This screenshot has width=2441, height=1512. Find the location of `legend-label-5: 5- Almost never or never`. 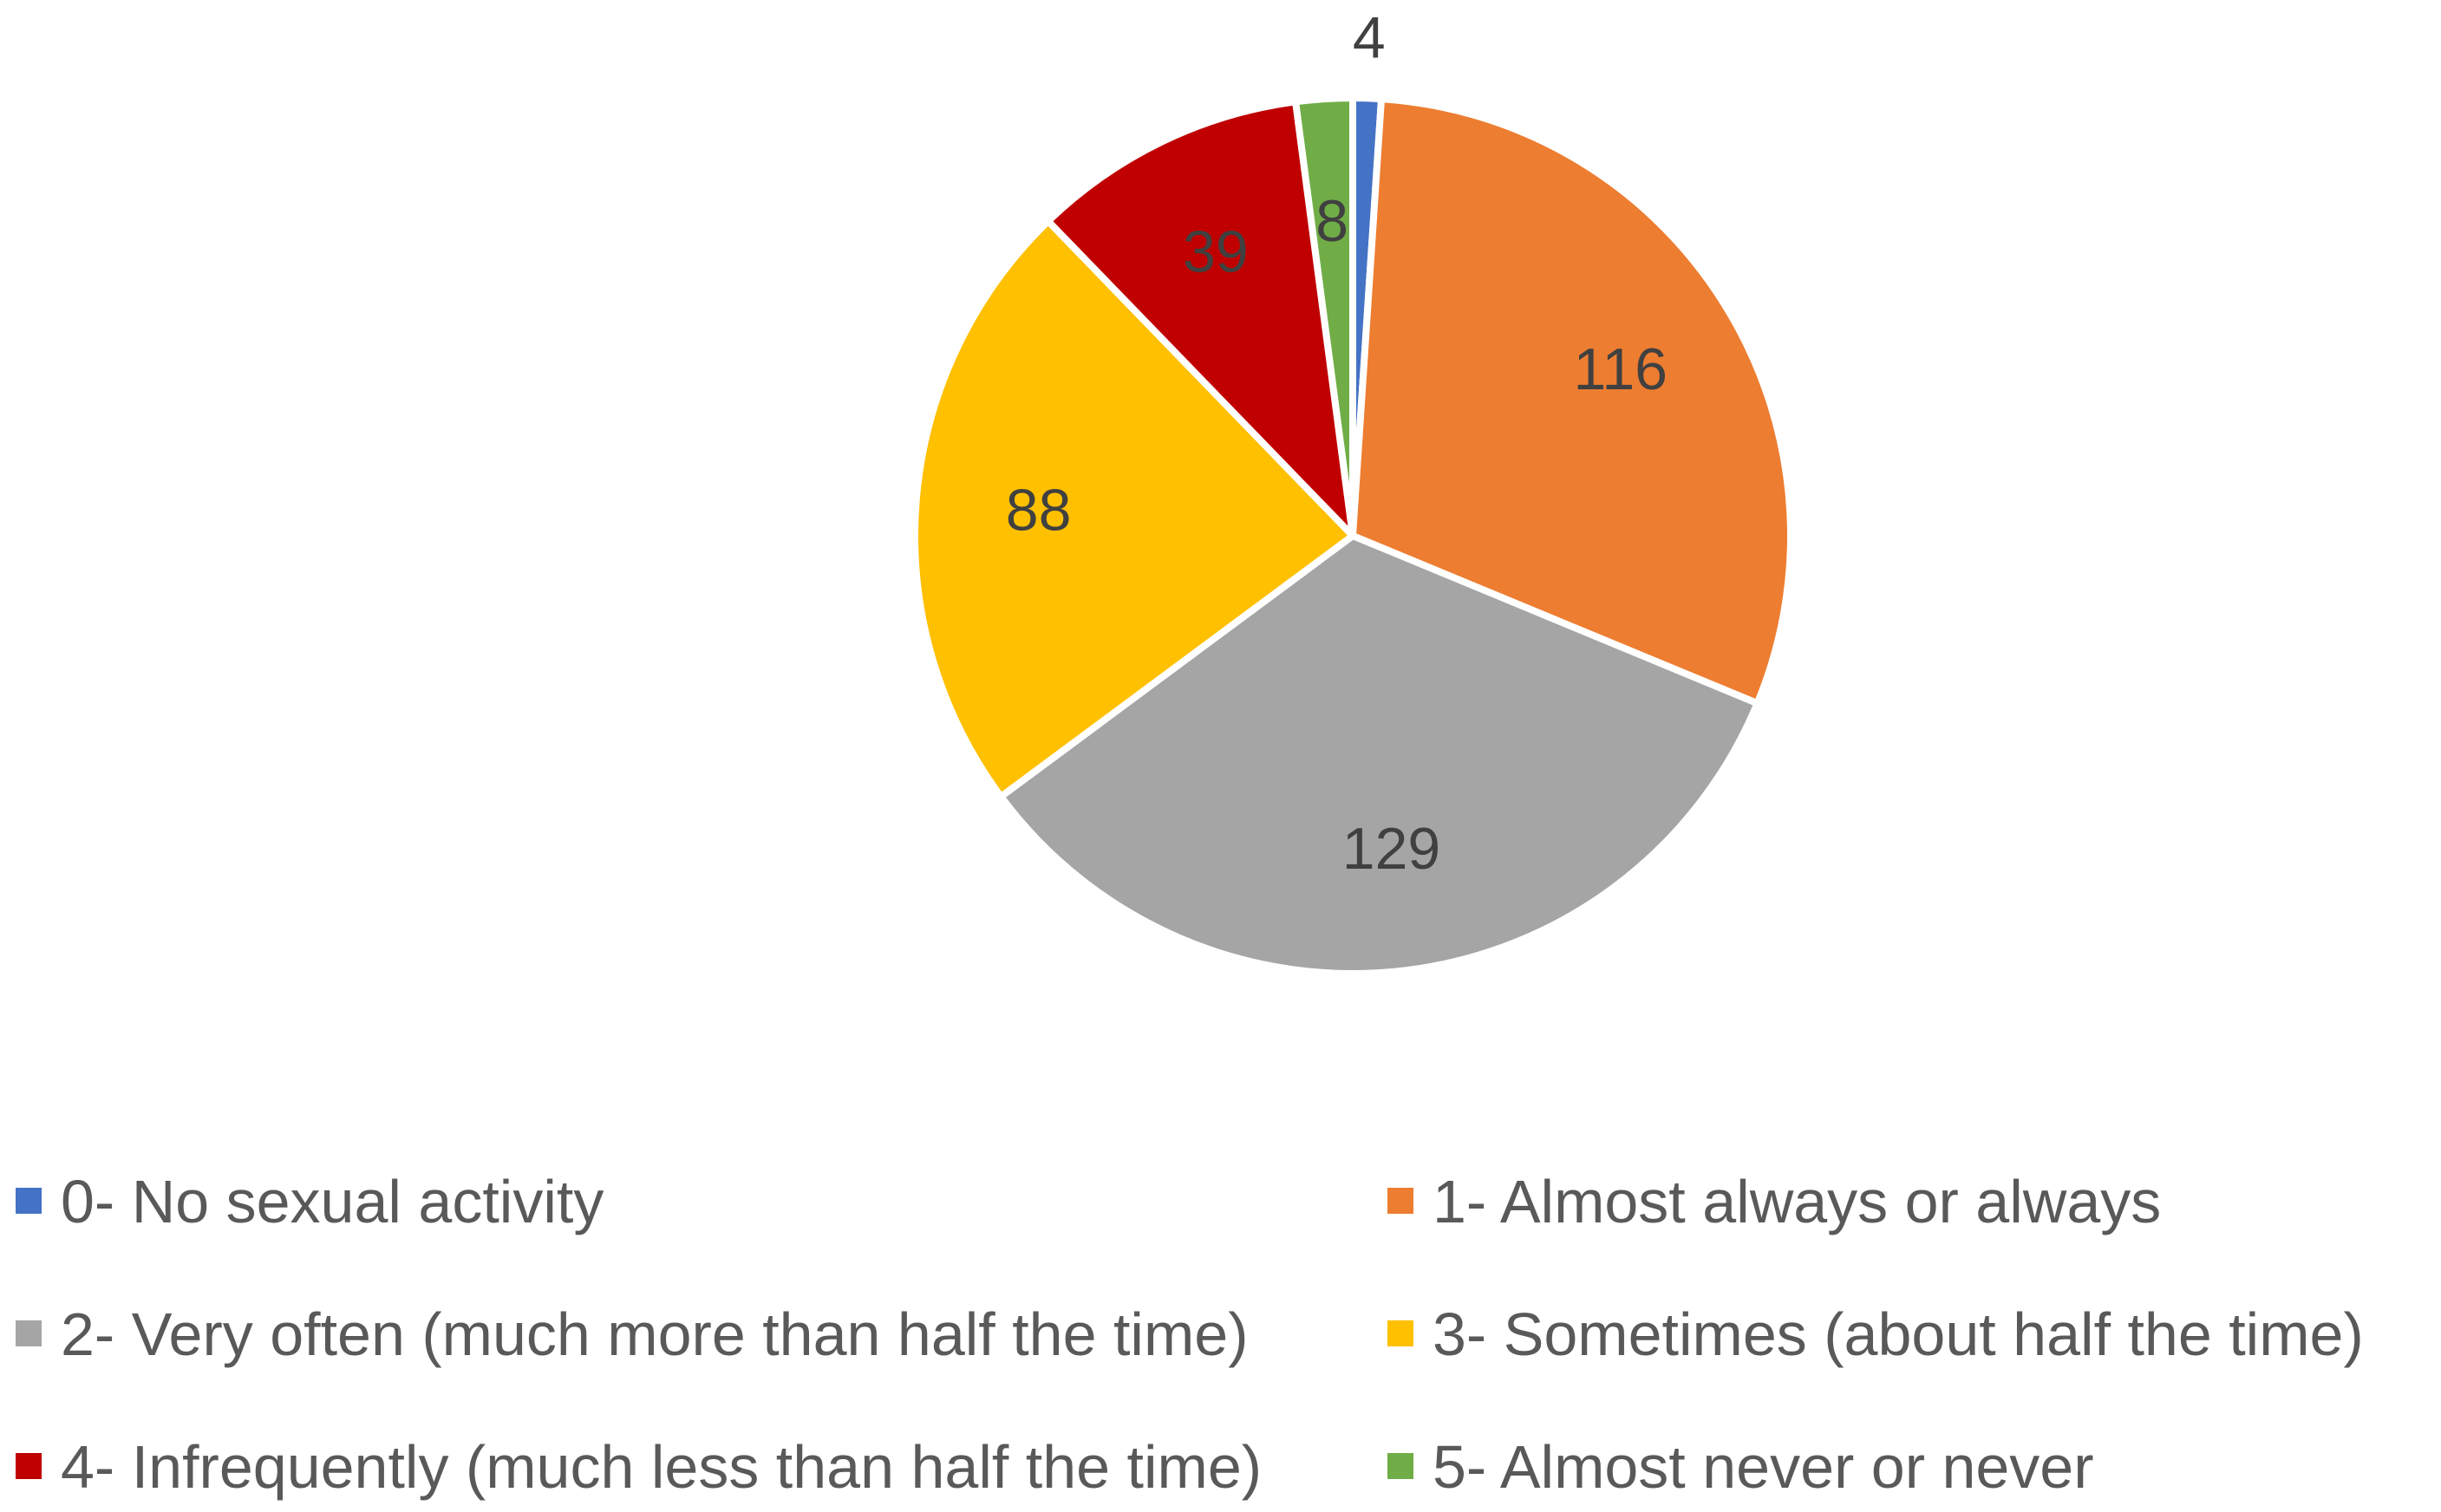

legend-label-5: 5- Almost never or never is located at coordinates (1763, 1467).